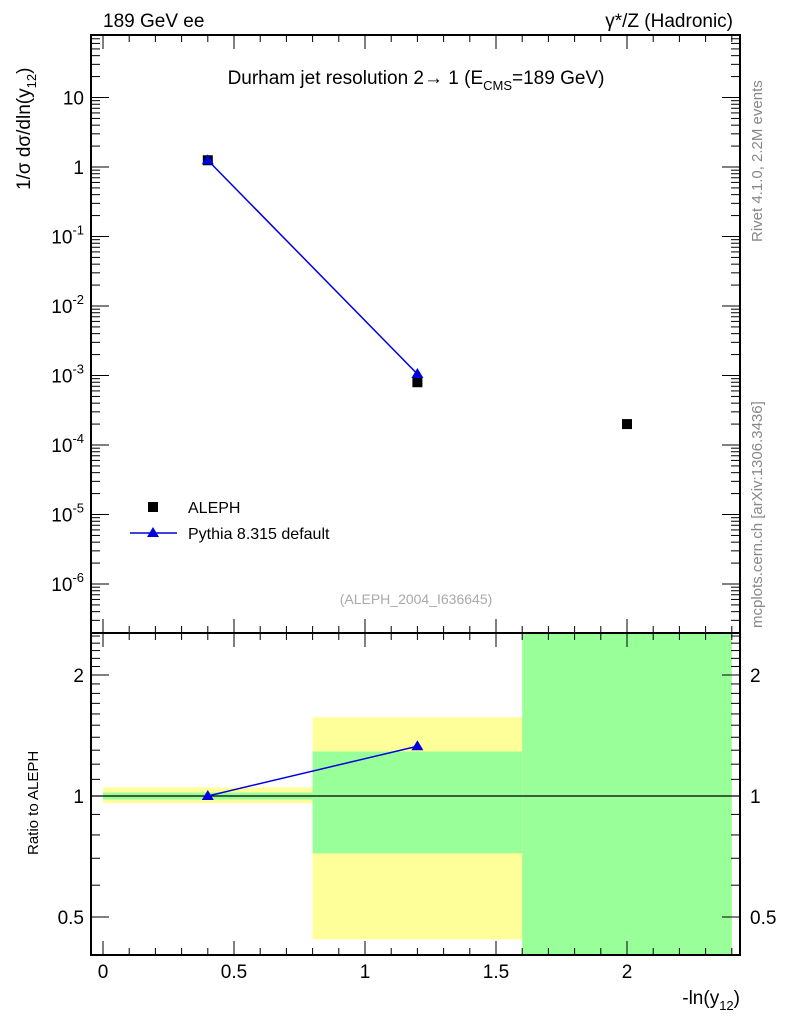  I want to click on ratio-y-tick-label-left: 0.5, so click(71, 918).